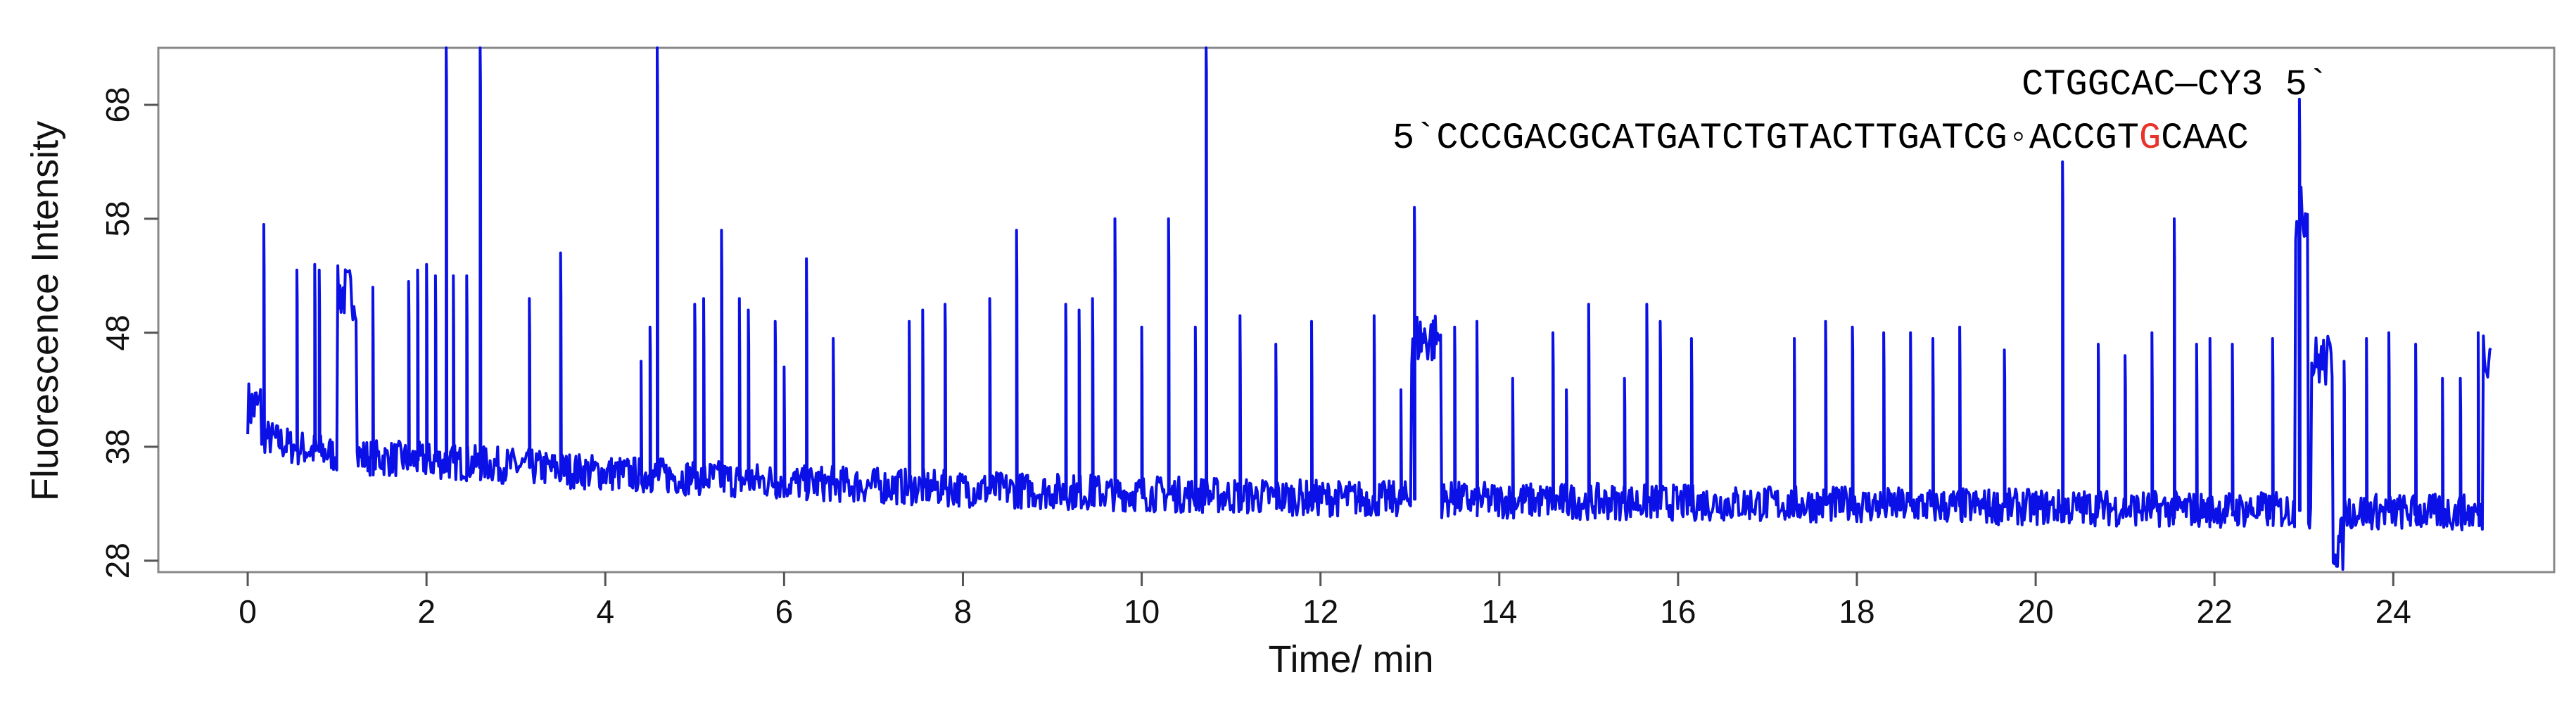 This screenshot has height=703, width=2576. What do you see at coordinates (117, 104) in the screenshot?
I see `y-tick-label: 68` at bounding box center [117, 104].